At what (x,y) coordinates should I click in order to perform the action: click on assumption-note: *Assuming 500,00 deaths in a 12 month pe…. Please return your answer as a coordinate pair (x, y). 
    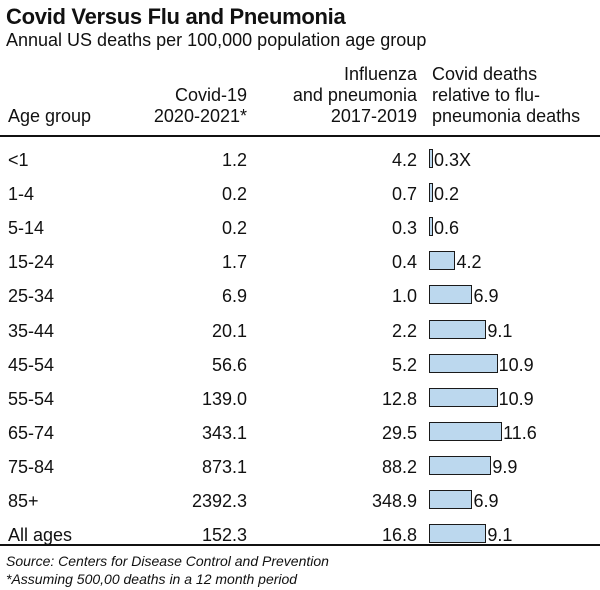
    Looking at the image, I should click on (152, 579).